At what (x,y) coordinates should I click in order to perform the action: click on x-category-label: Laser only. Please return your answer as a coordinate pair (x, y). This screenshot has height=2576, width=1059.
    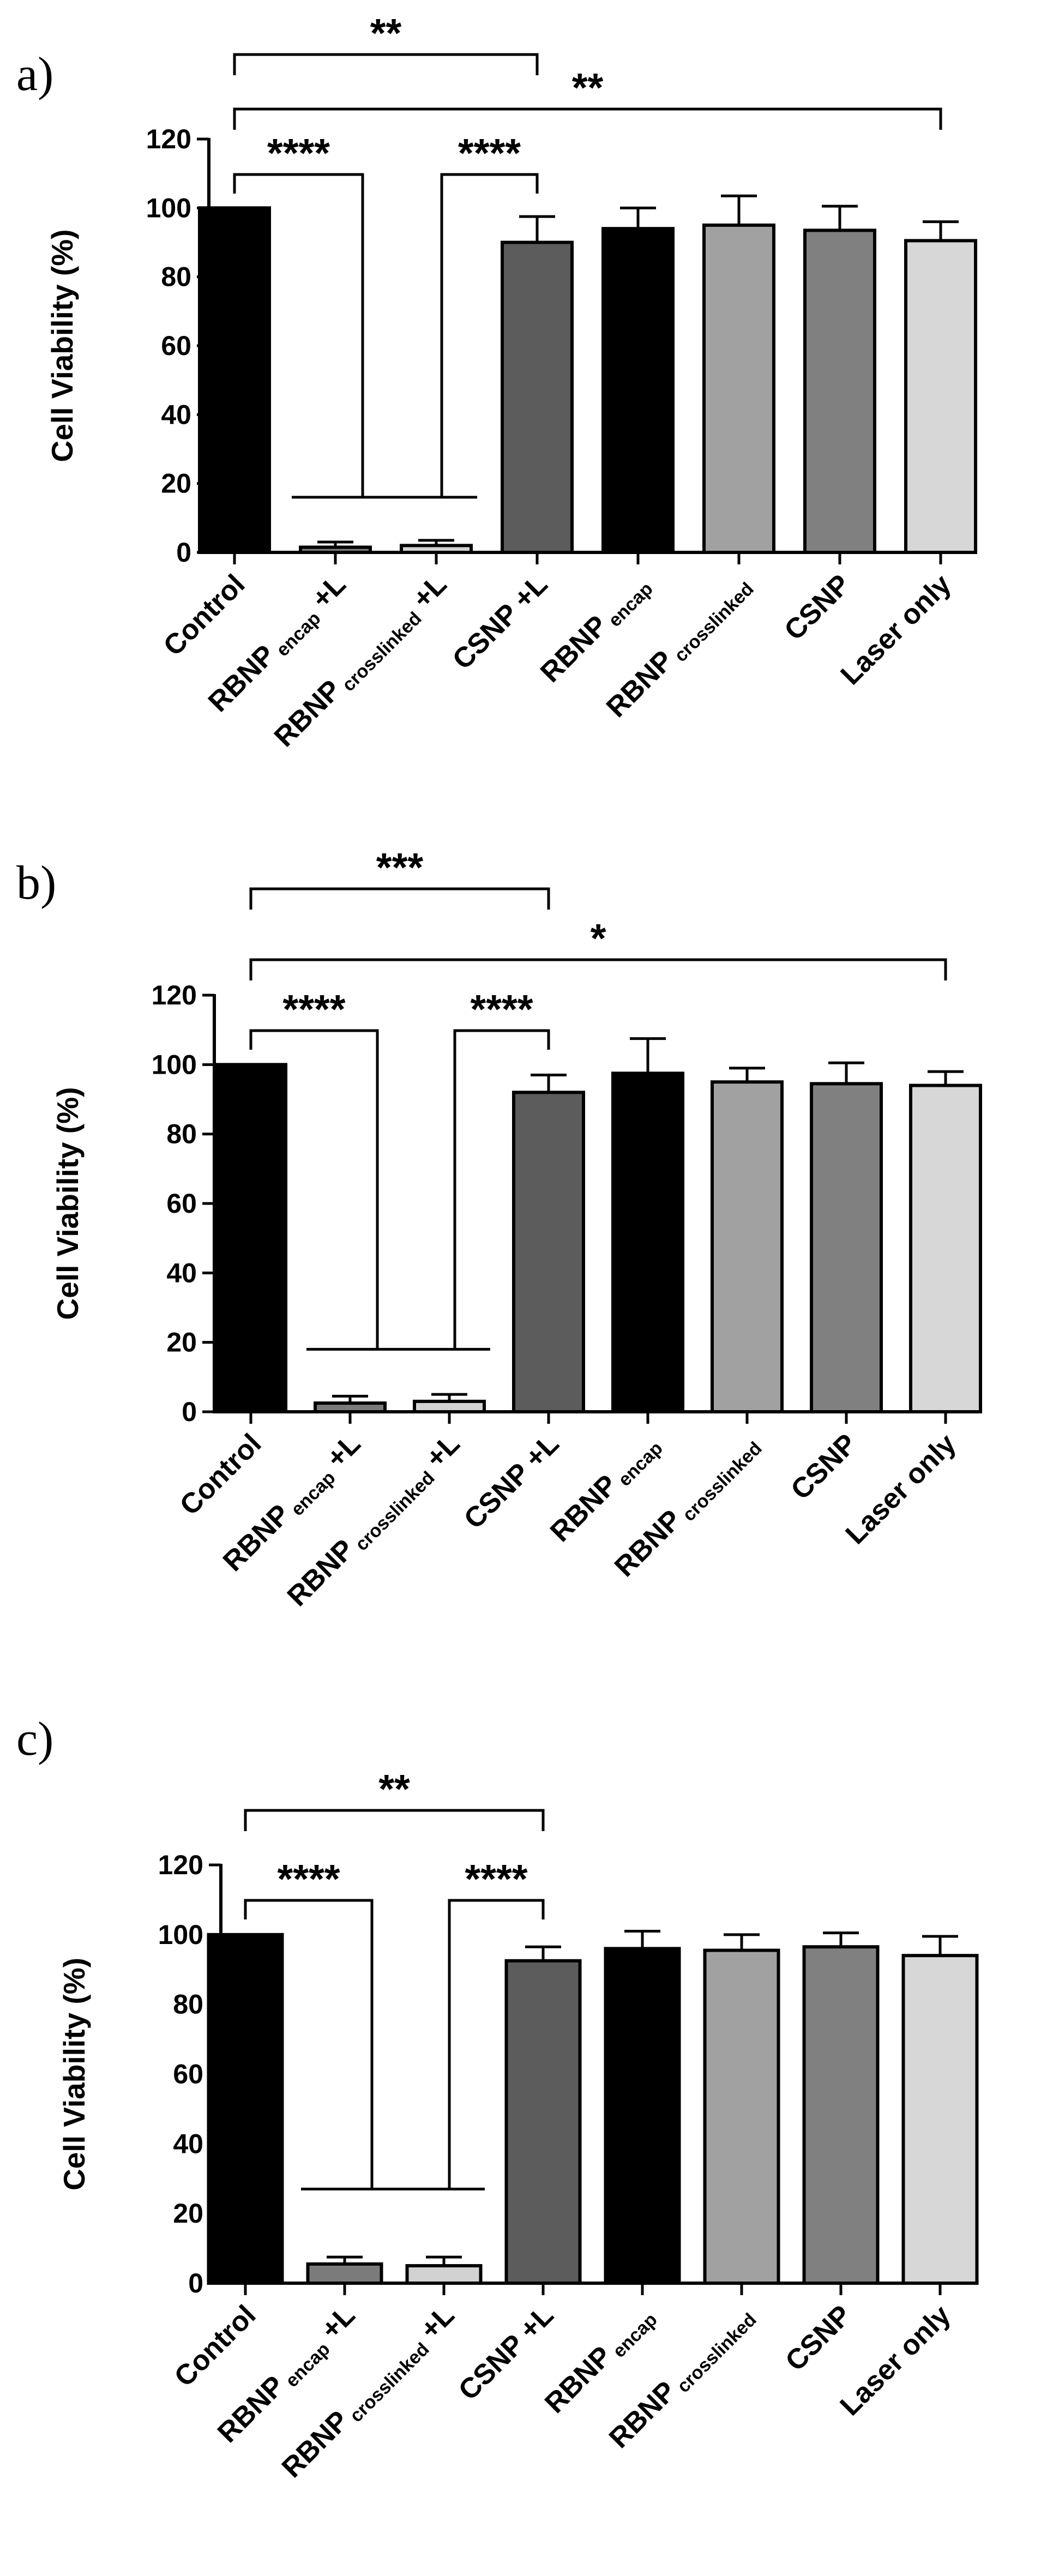
    Looking at the image, I should click on (897, 629).